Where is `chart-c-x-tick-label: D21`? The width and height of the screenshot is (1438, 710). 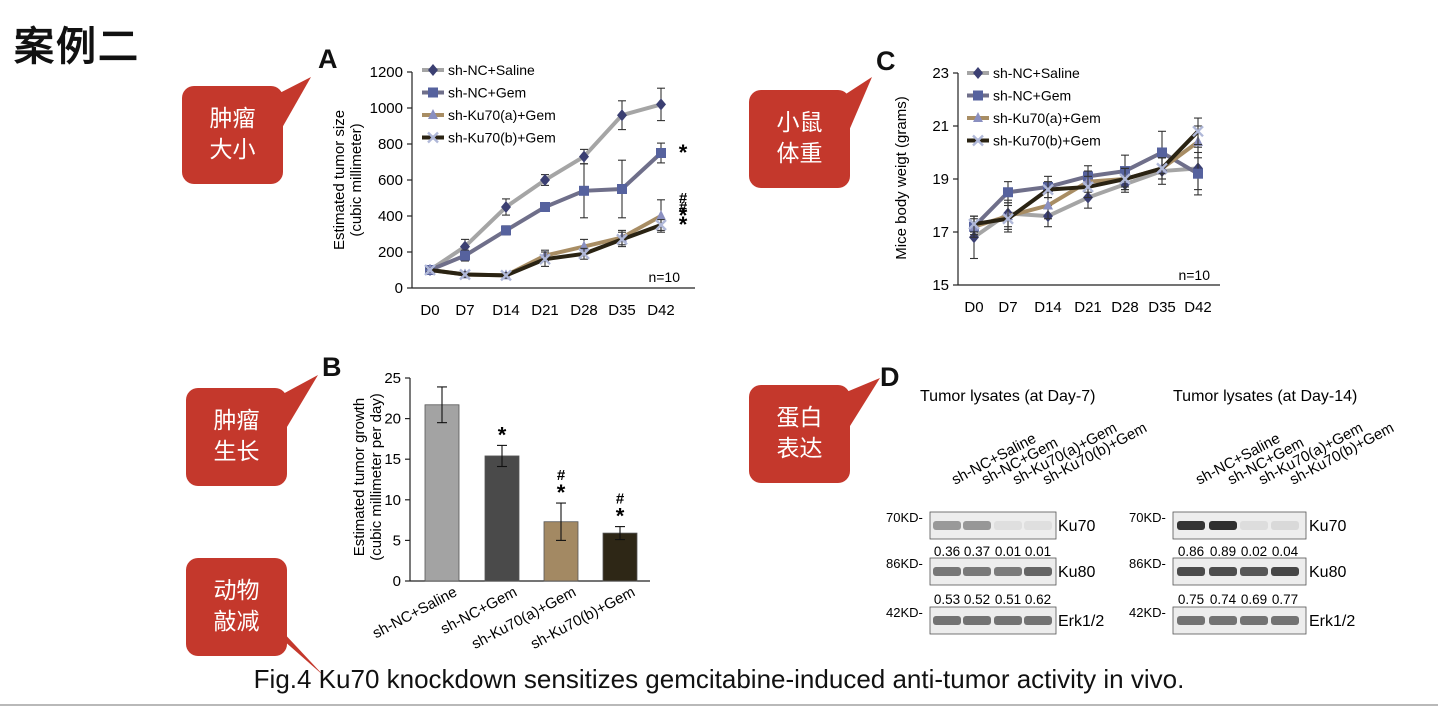
chart-c-x-tick-label: D21 is located at coordinates (1088, 307).